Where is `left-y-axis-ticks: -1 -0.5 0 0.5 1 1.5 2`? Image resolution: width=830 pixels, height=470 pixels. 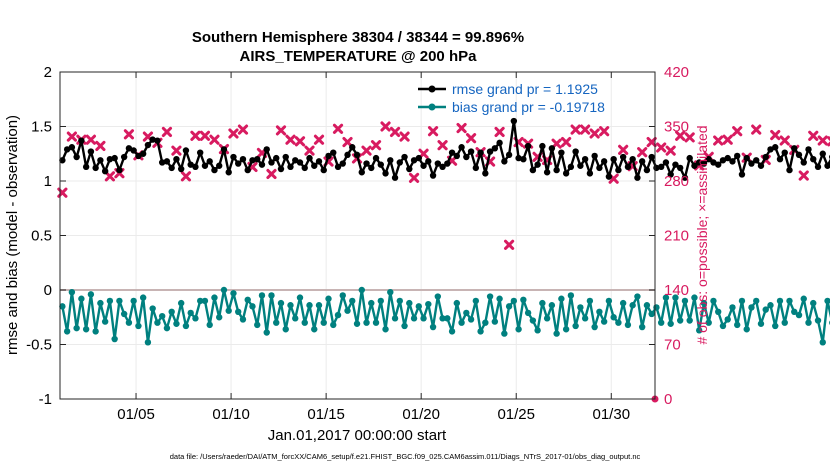
left-y-axis-ticks: -1 -0.5 0 0.5 1 1.5 2 is located at coordinates (46, 236).